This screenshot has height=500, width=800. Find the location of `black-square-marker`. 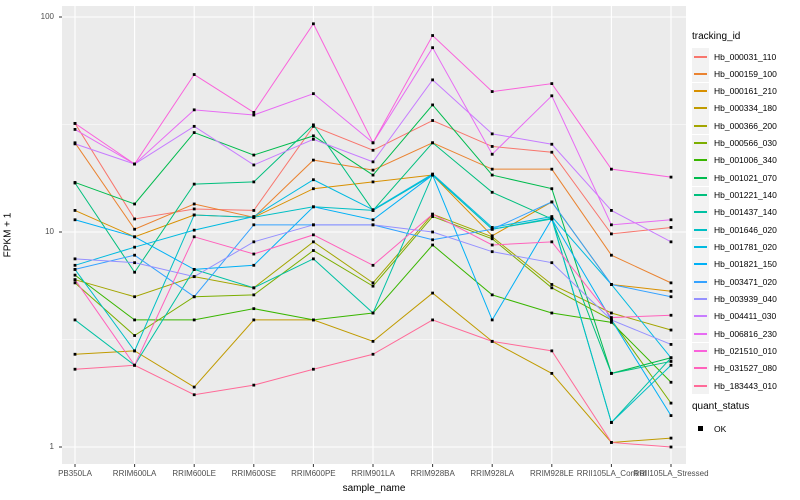

black-square-marker is located at coordinates (700, 428).